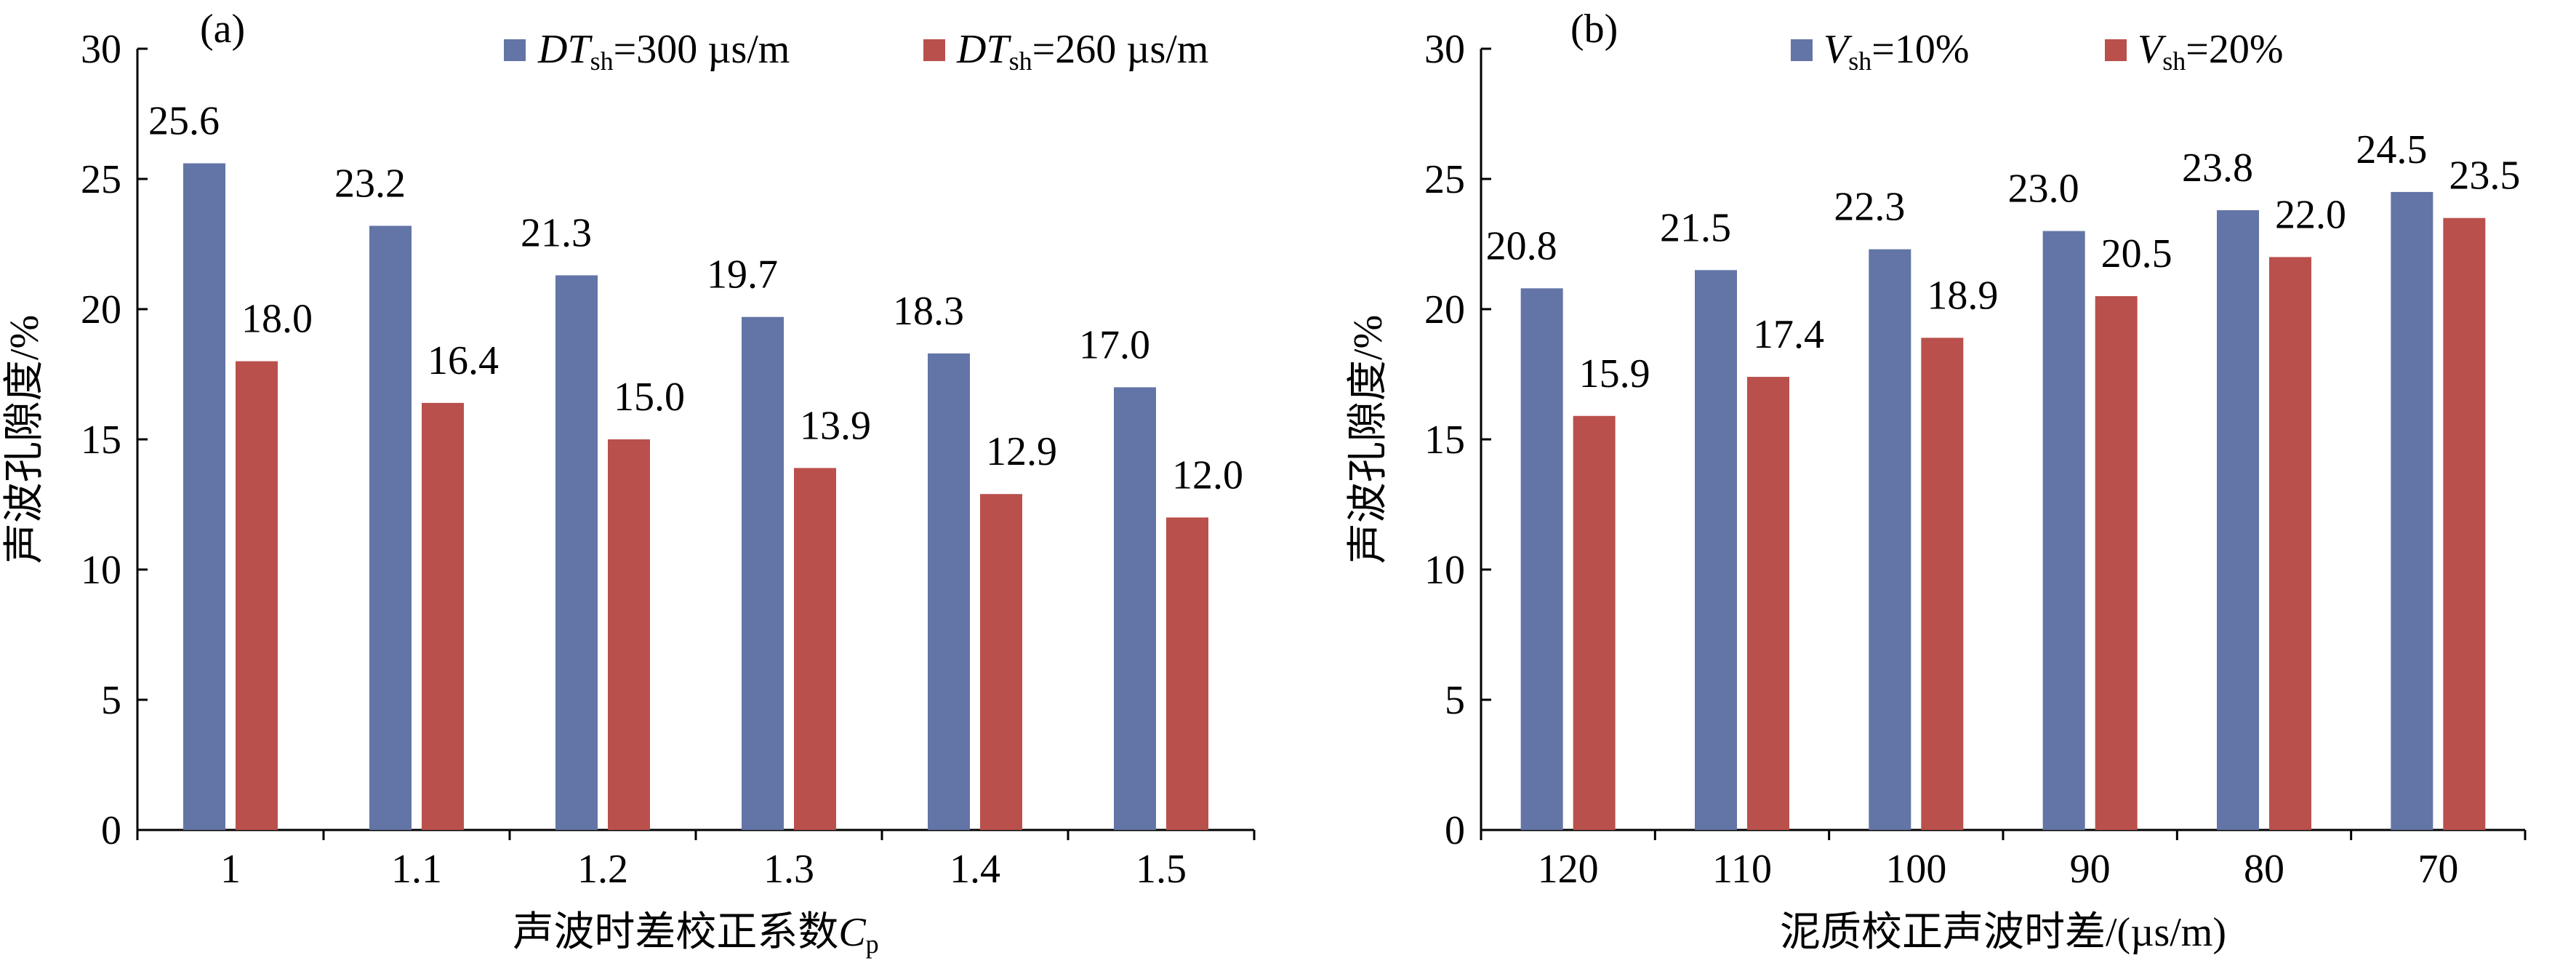  I want to click on x-tick-label: 70, so click(2437, 869).